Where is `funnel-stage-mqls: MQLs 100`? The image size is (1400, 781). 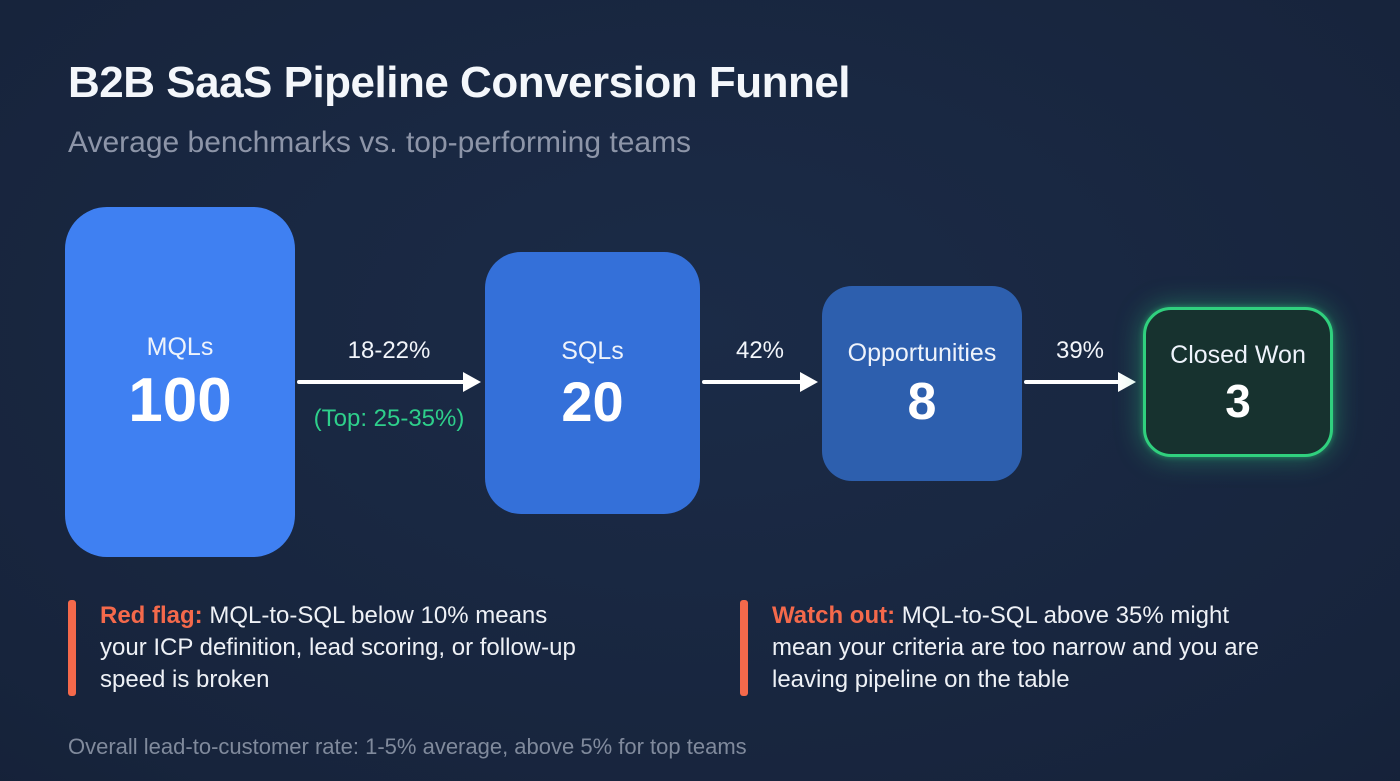
funnel-stage-mqls: MQLs 100 is located at coordinates (180, 382).